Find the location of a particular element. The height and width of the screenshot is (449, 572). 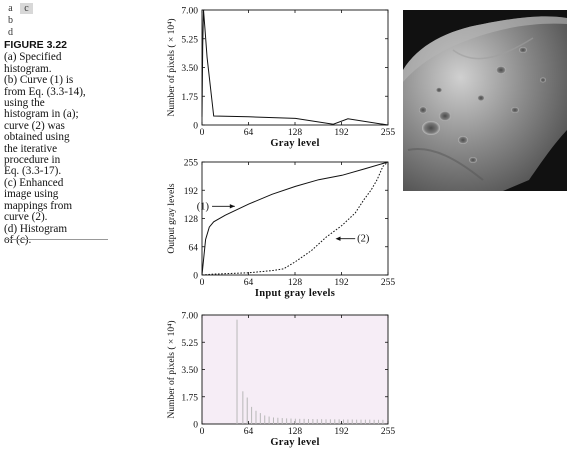

caption-line: the iterative is located at coordinates (31, 148).